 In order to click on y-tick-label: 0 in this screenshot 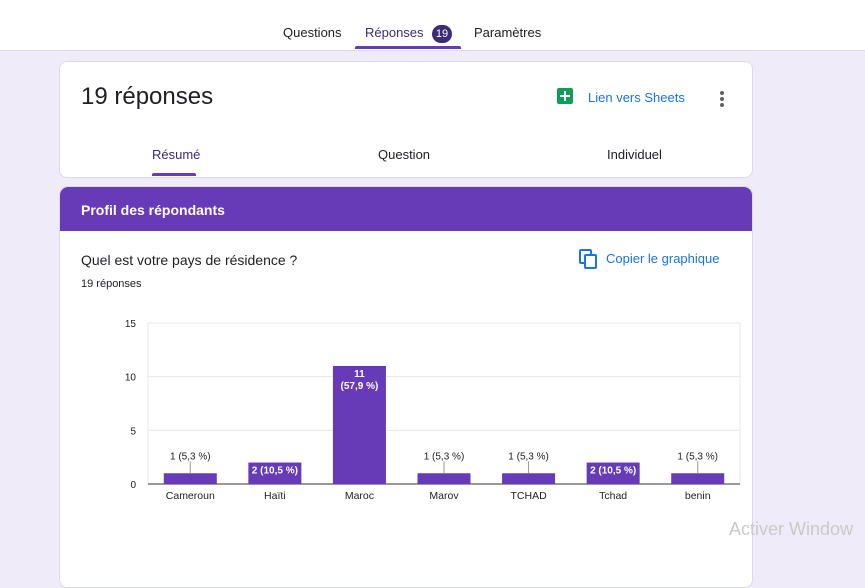, I will do `click(133, 485)`.